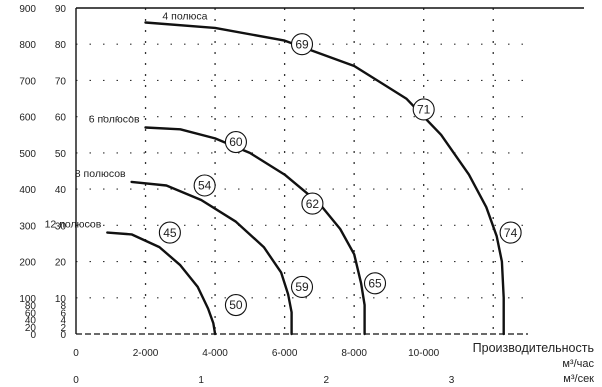 Image resolution: width=602 pixels, height=387 pixels. I want to click on y-tick-label-right: 4, so click(63, 321).